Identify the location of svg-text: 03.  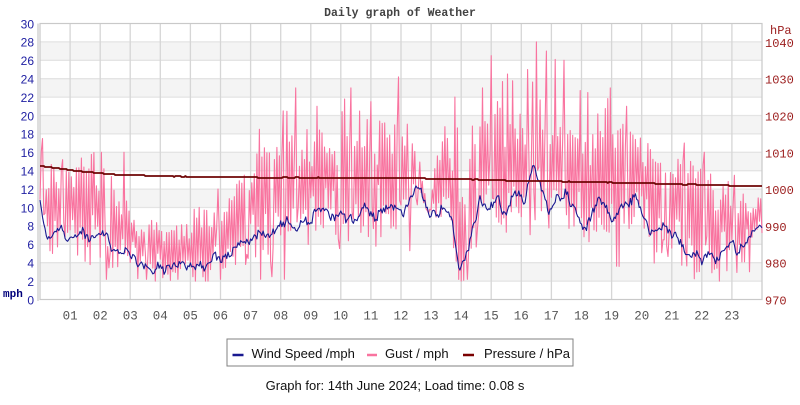
(130, 317).